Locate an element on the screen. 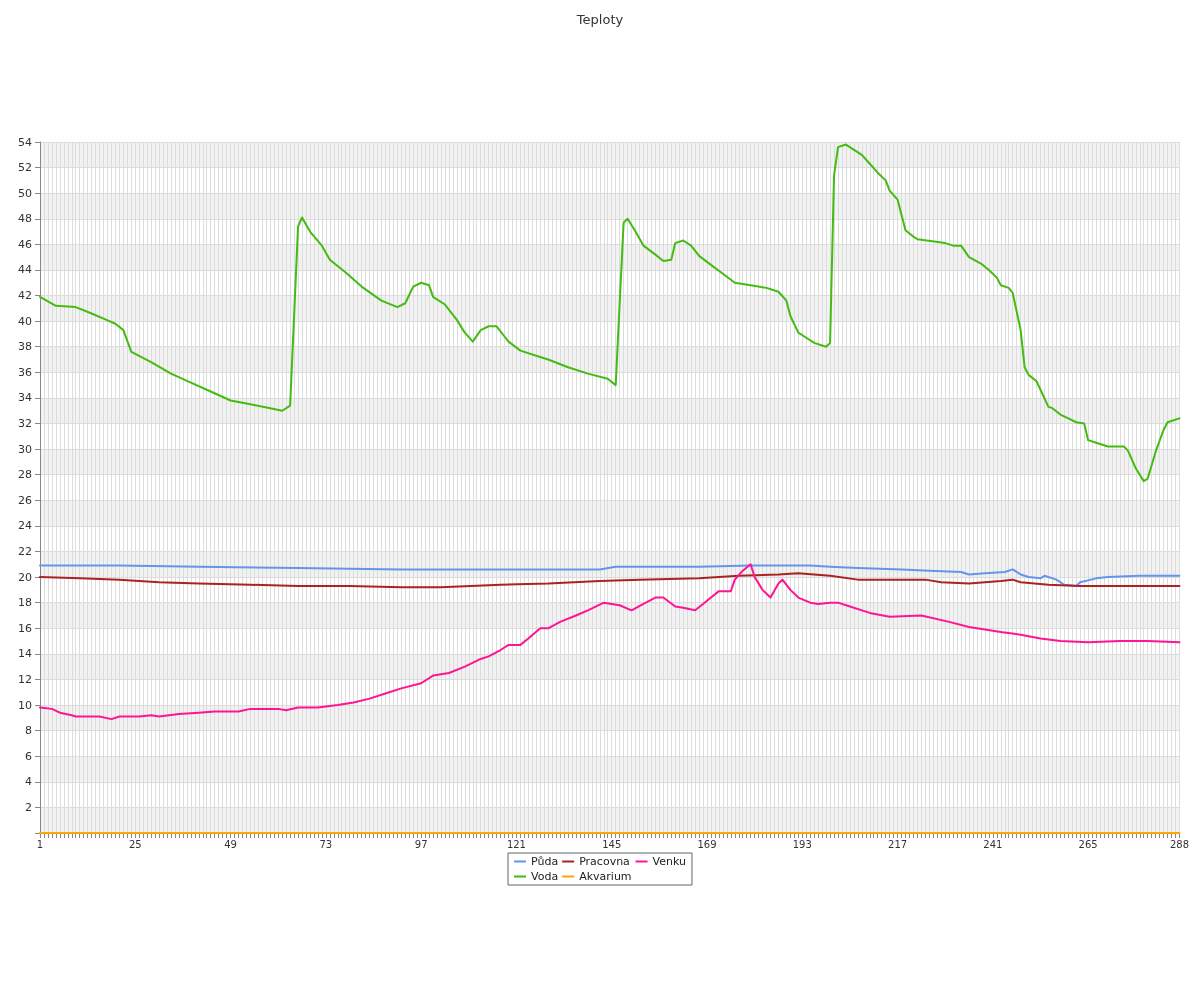 The image size is (1200, 1000). y-tick-label: 6 is located at coordinates (28, 756).